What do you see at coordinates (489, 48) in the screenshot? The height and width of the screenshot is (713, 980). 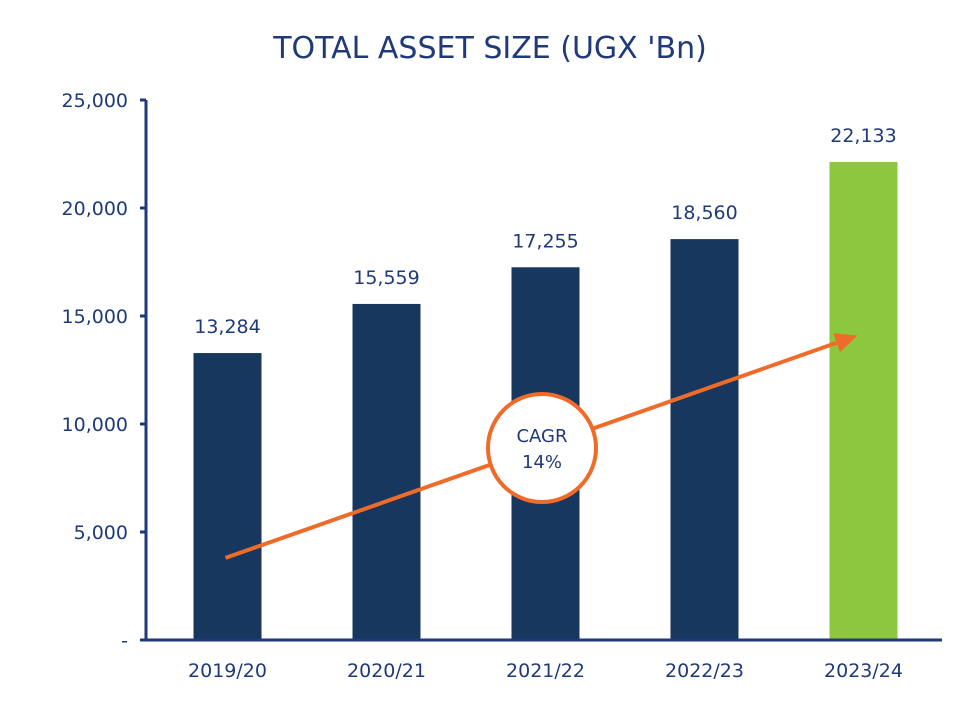 I see `chart-title: TOTAL ASSET SIZE (UGX 'Bn)` at bounding box center [489, 48].